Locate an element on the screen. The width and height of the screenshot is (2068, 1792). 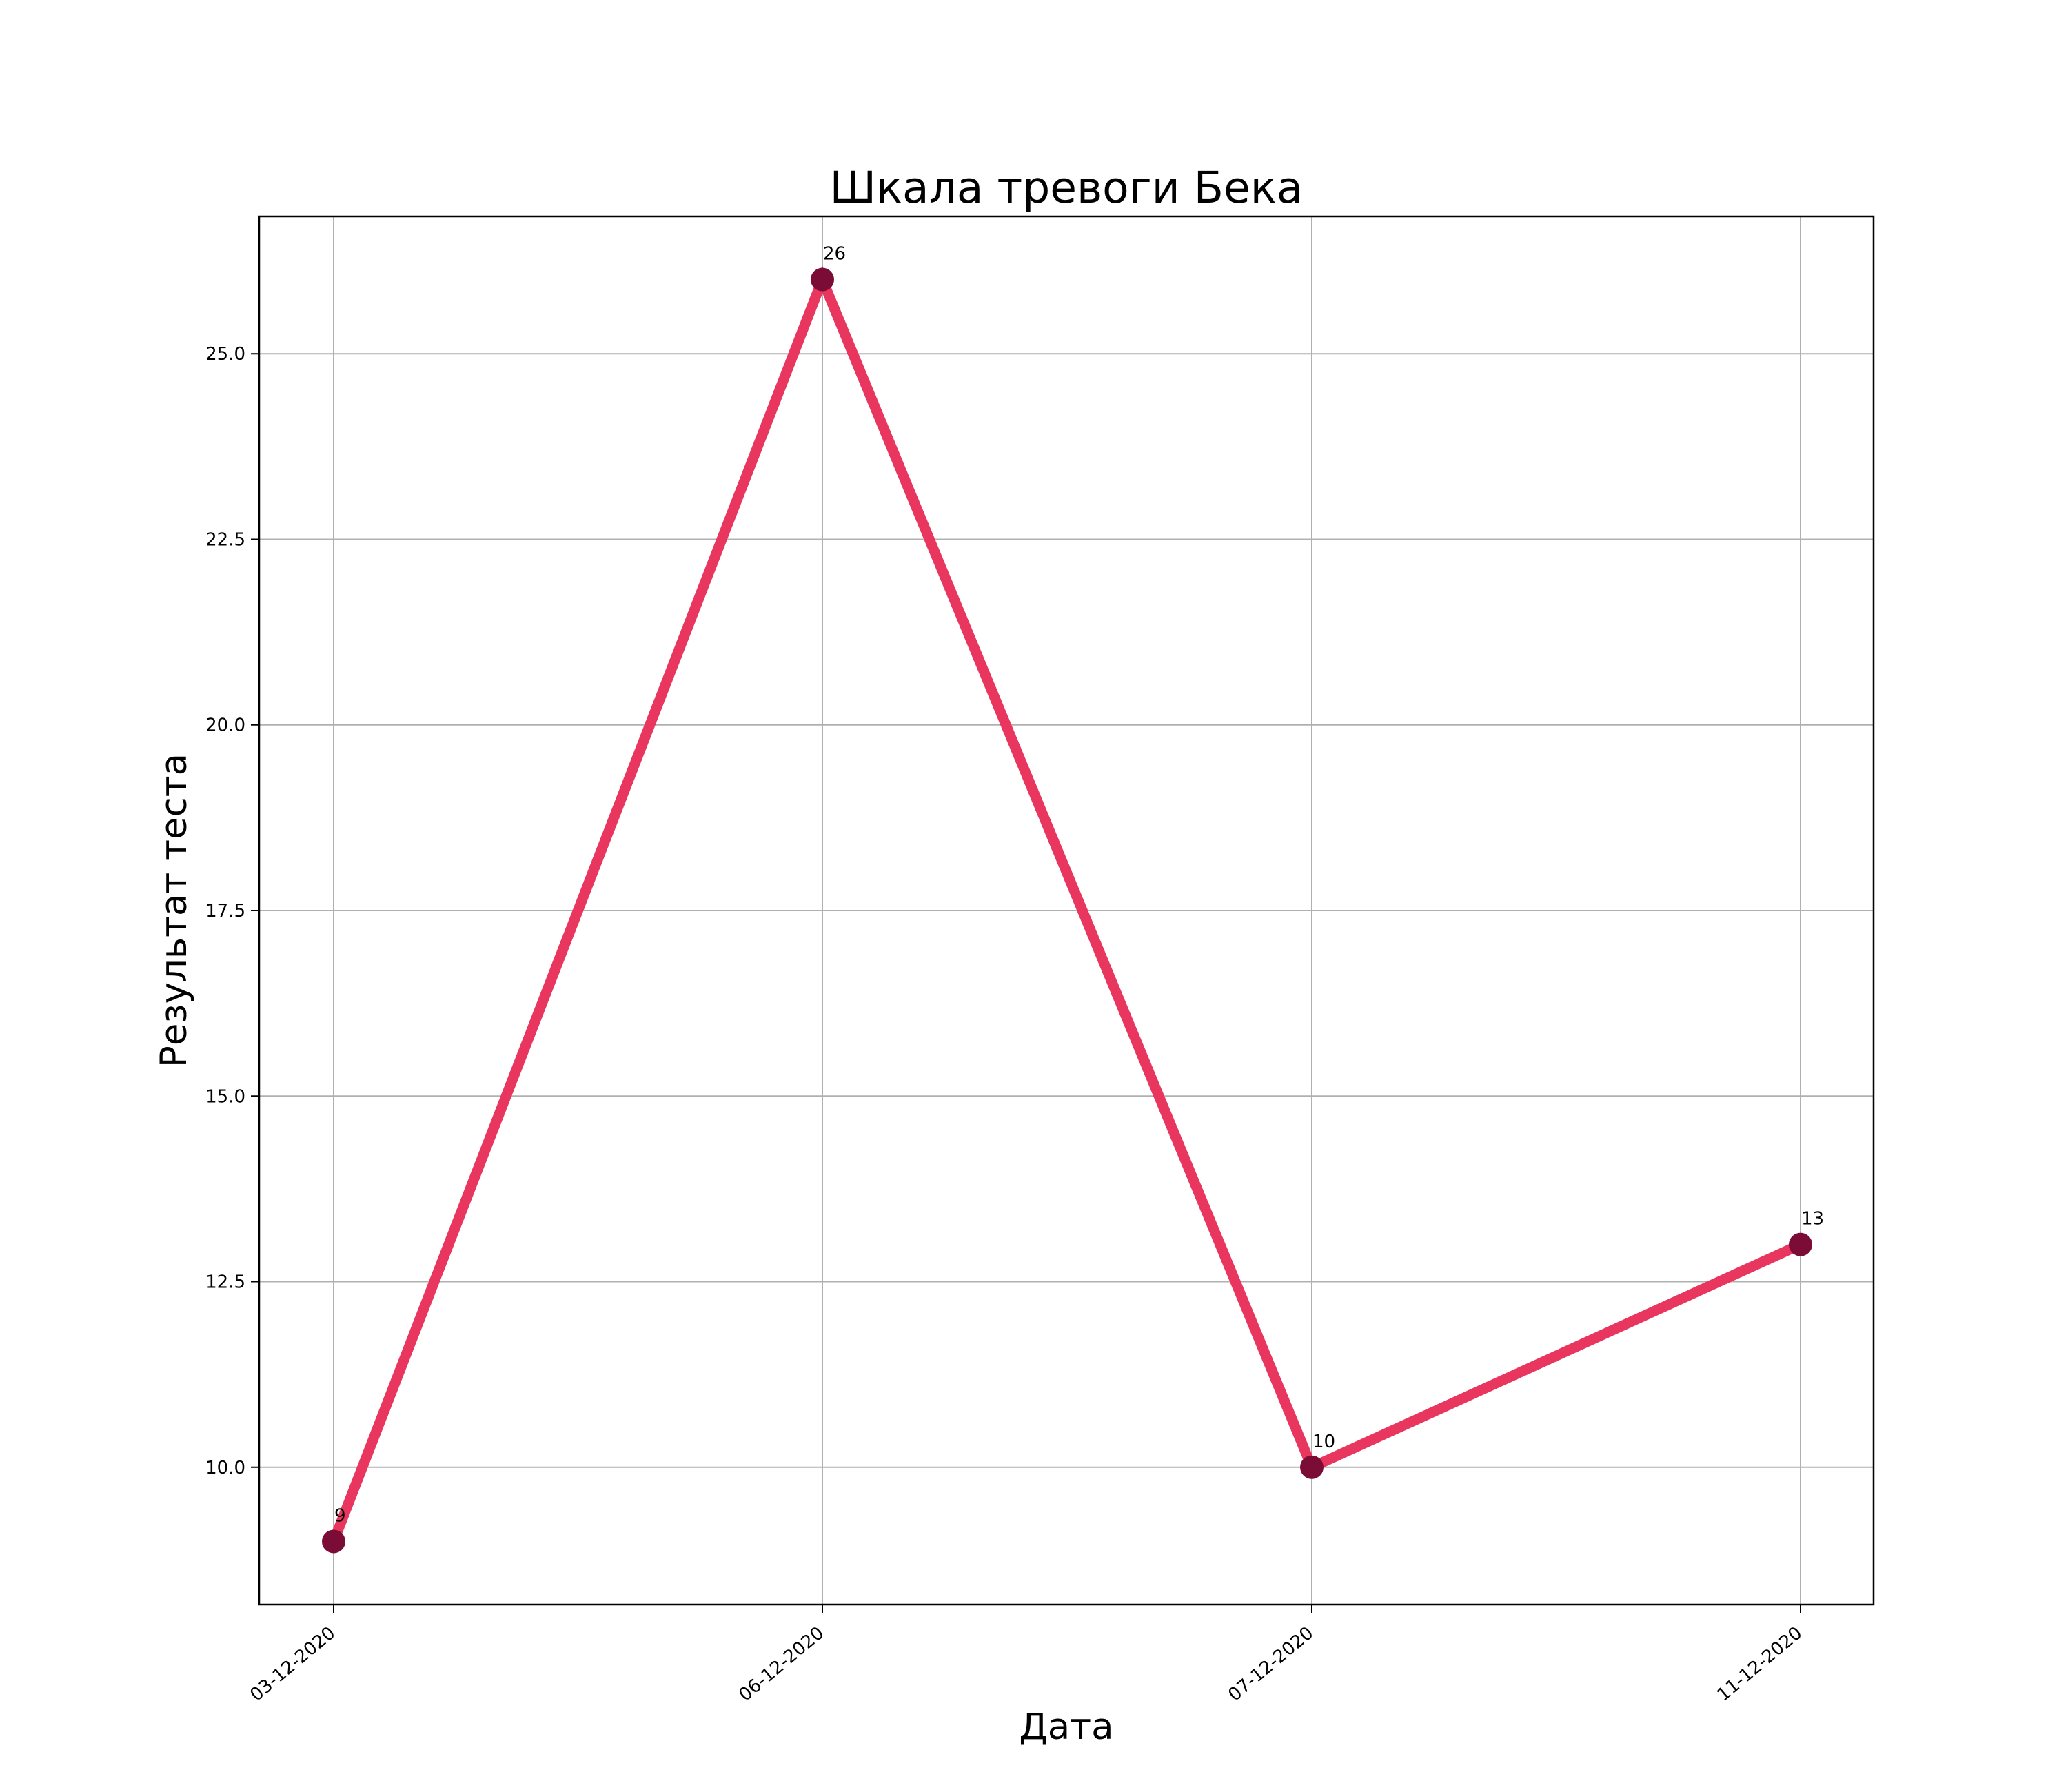
y-axis-label: Результат теста is located at coordinates (174, 910).